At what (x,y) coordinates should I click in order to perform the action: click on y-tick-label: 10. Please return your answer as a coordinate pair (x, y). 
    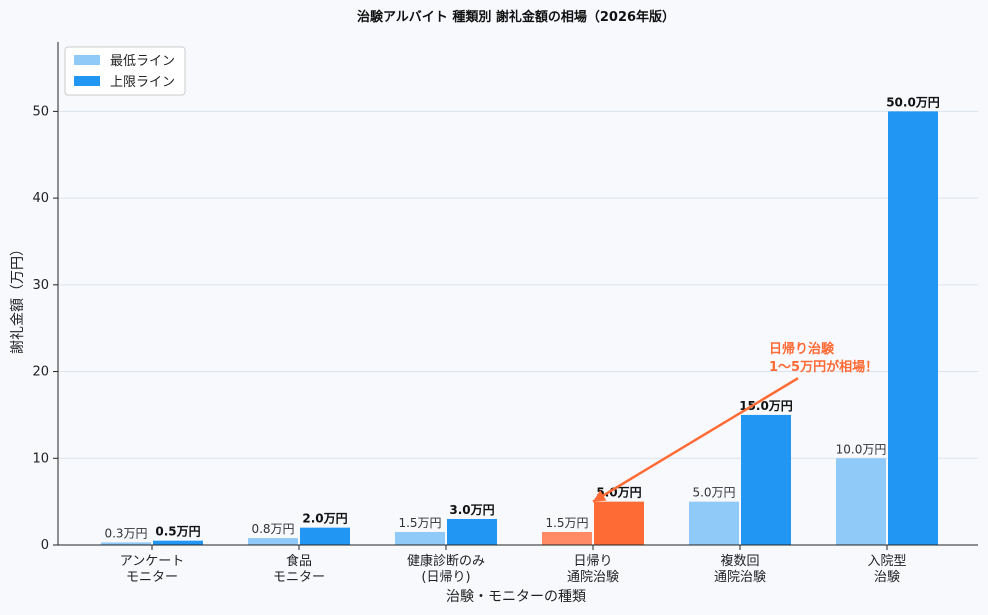
    Looking at the image, I should click on (40, 458).